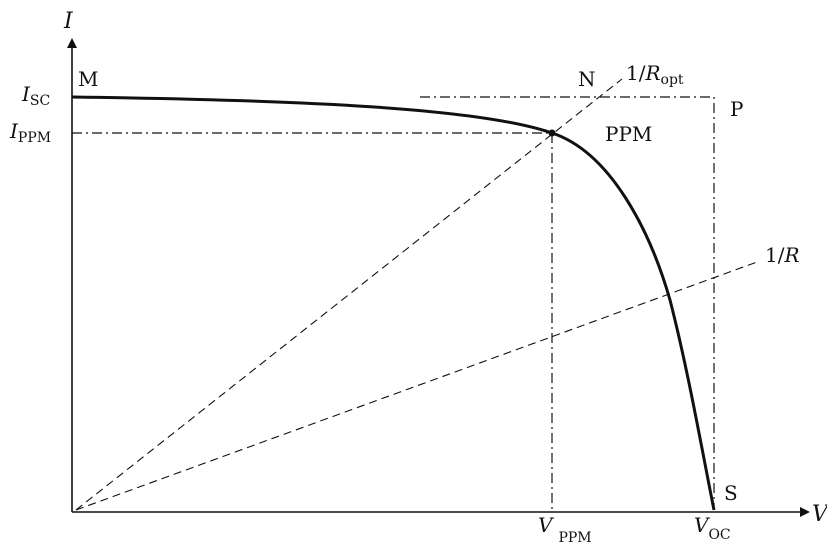 This screenshot has width=827, height=545. I want to click on isc-label: ISC, so click(35, 95).